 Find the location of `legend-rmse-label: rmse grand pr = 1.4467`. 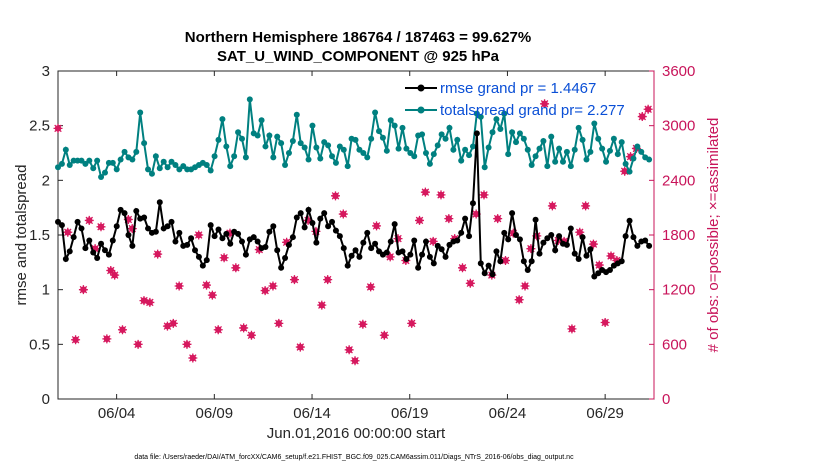

legend-rmse-label: rmse grand pr = 1.4467 is located at coordinates (518, 88).